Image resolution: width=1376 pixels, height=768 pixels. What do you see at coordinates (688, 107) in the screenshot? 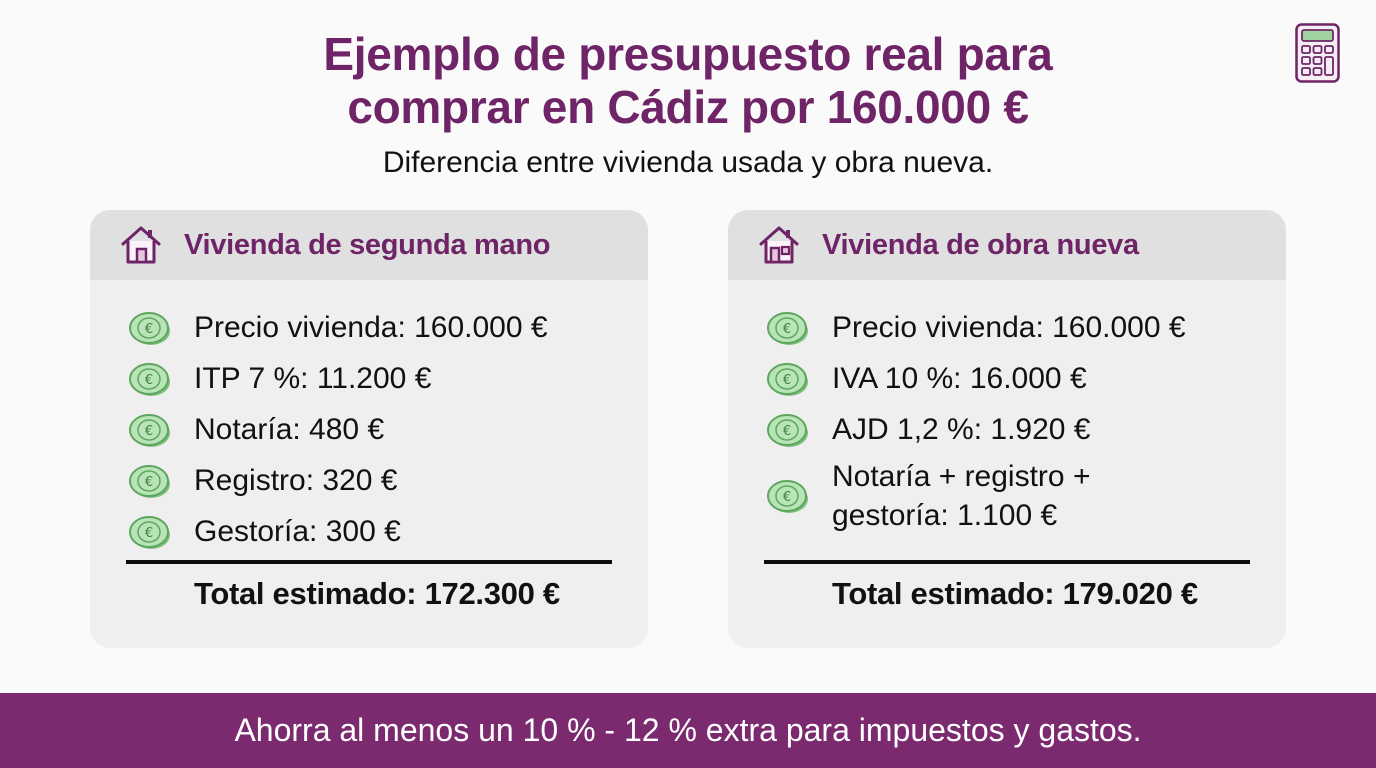
I see `title-line-2: comprar en Cádiz por 160.000 €` at bounding box center [688, 107].